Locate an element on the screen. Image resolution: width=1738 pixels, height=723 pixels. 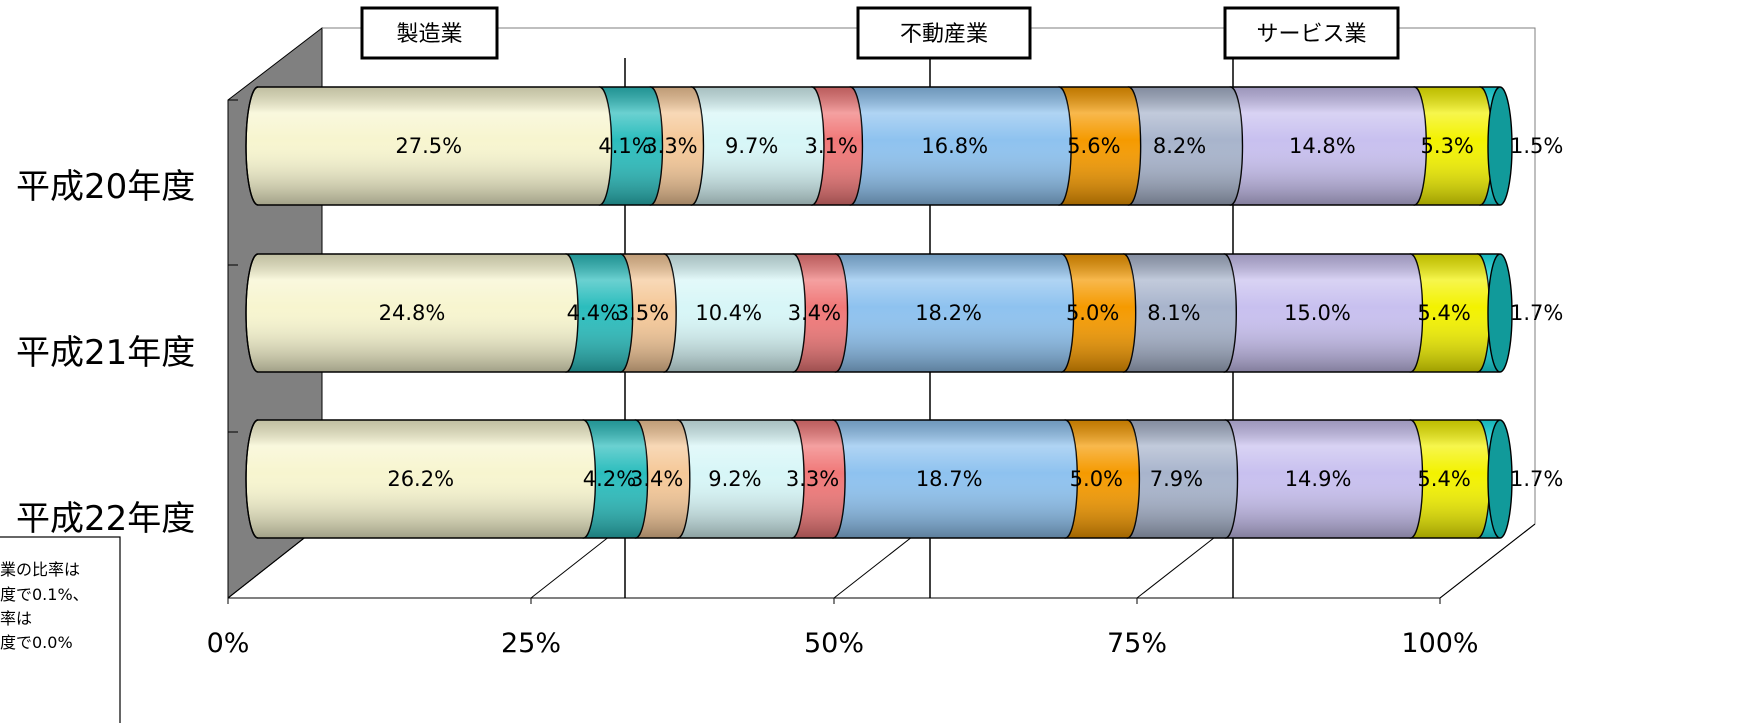
data-label: 14.9% is located at coordinates (1318, 479).